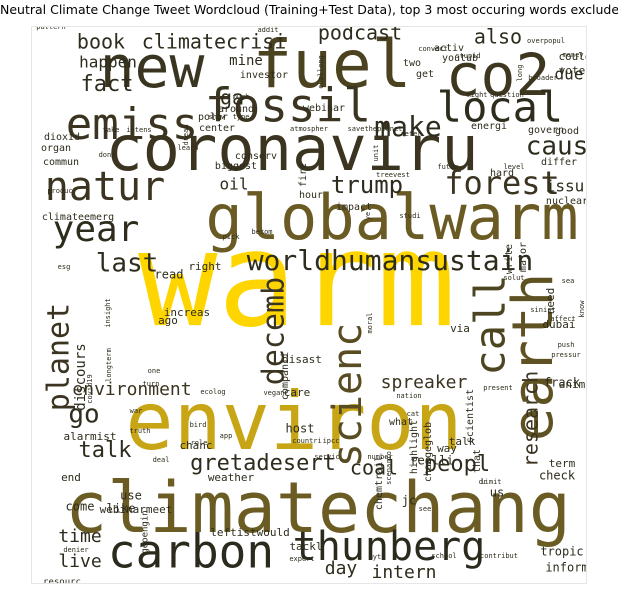 The image size is (618, 590). What do you see at coordinates (107, 84) in the screenshot?
I see `word-fact: fact` at bounding box center [107, 84].